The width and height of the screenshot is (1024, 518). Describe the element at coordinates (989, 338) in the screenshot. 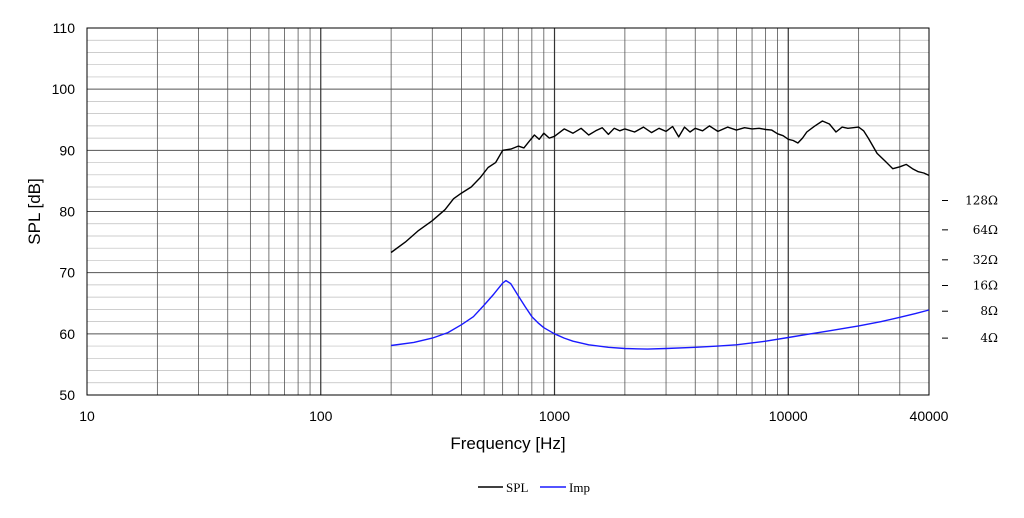

I see `impedance-tick-label: 4Ω` at that location.